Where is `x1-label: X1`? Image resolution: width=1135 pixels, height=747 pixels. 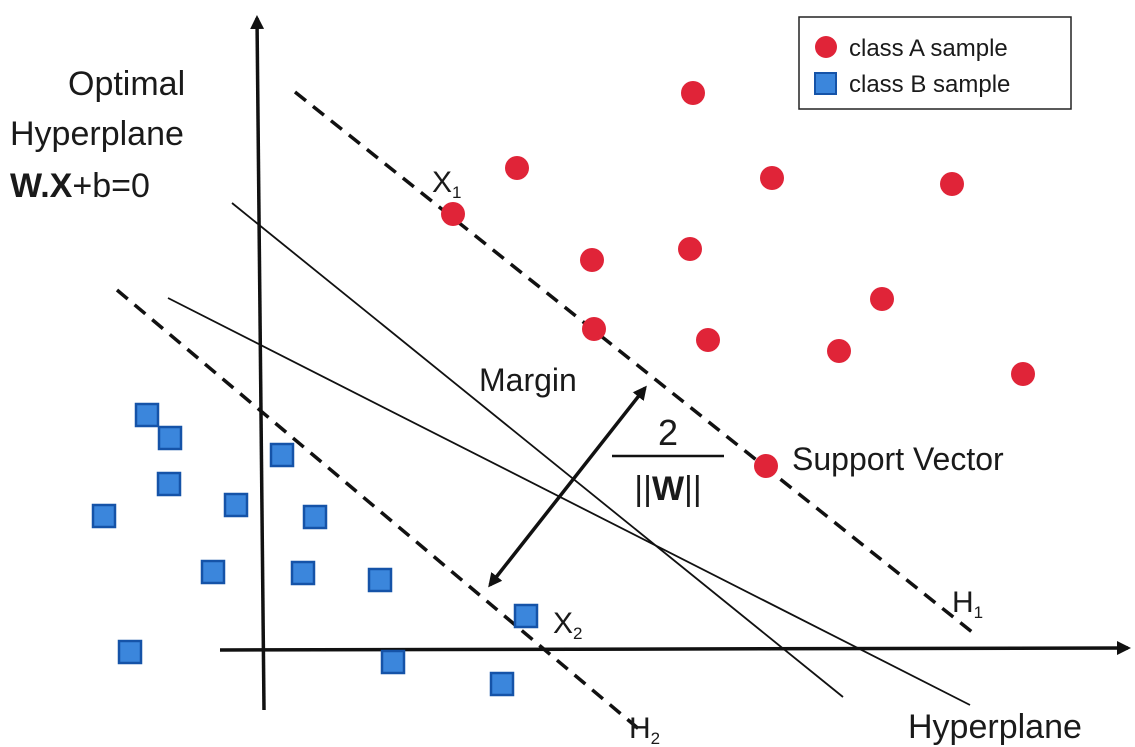 x1-label: X1 is located at coordinates (446, 184).